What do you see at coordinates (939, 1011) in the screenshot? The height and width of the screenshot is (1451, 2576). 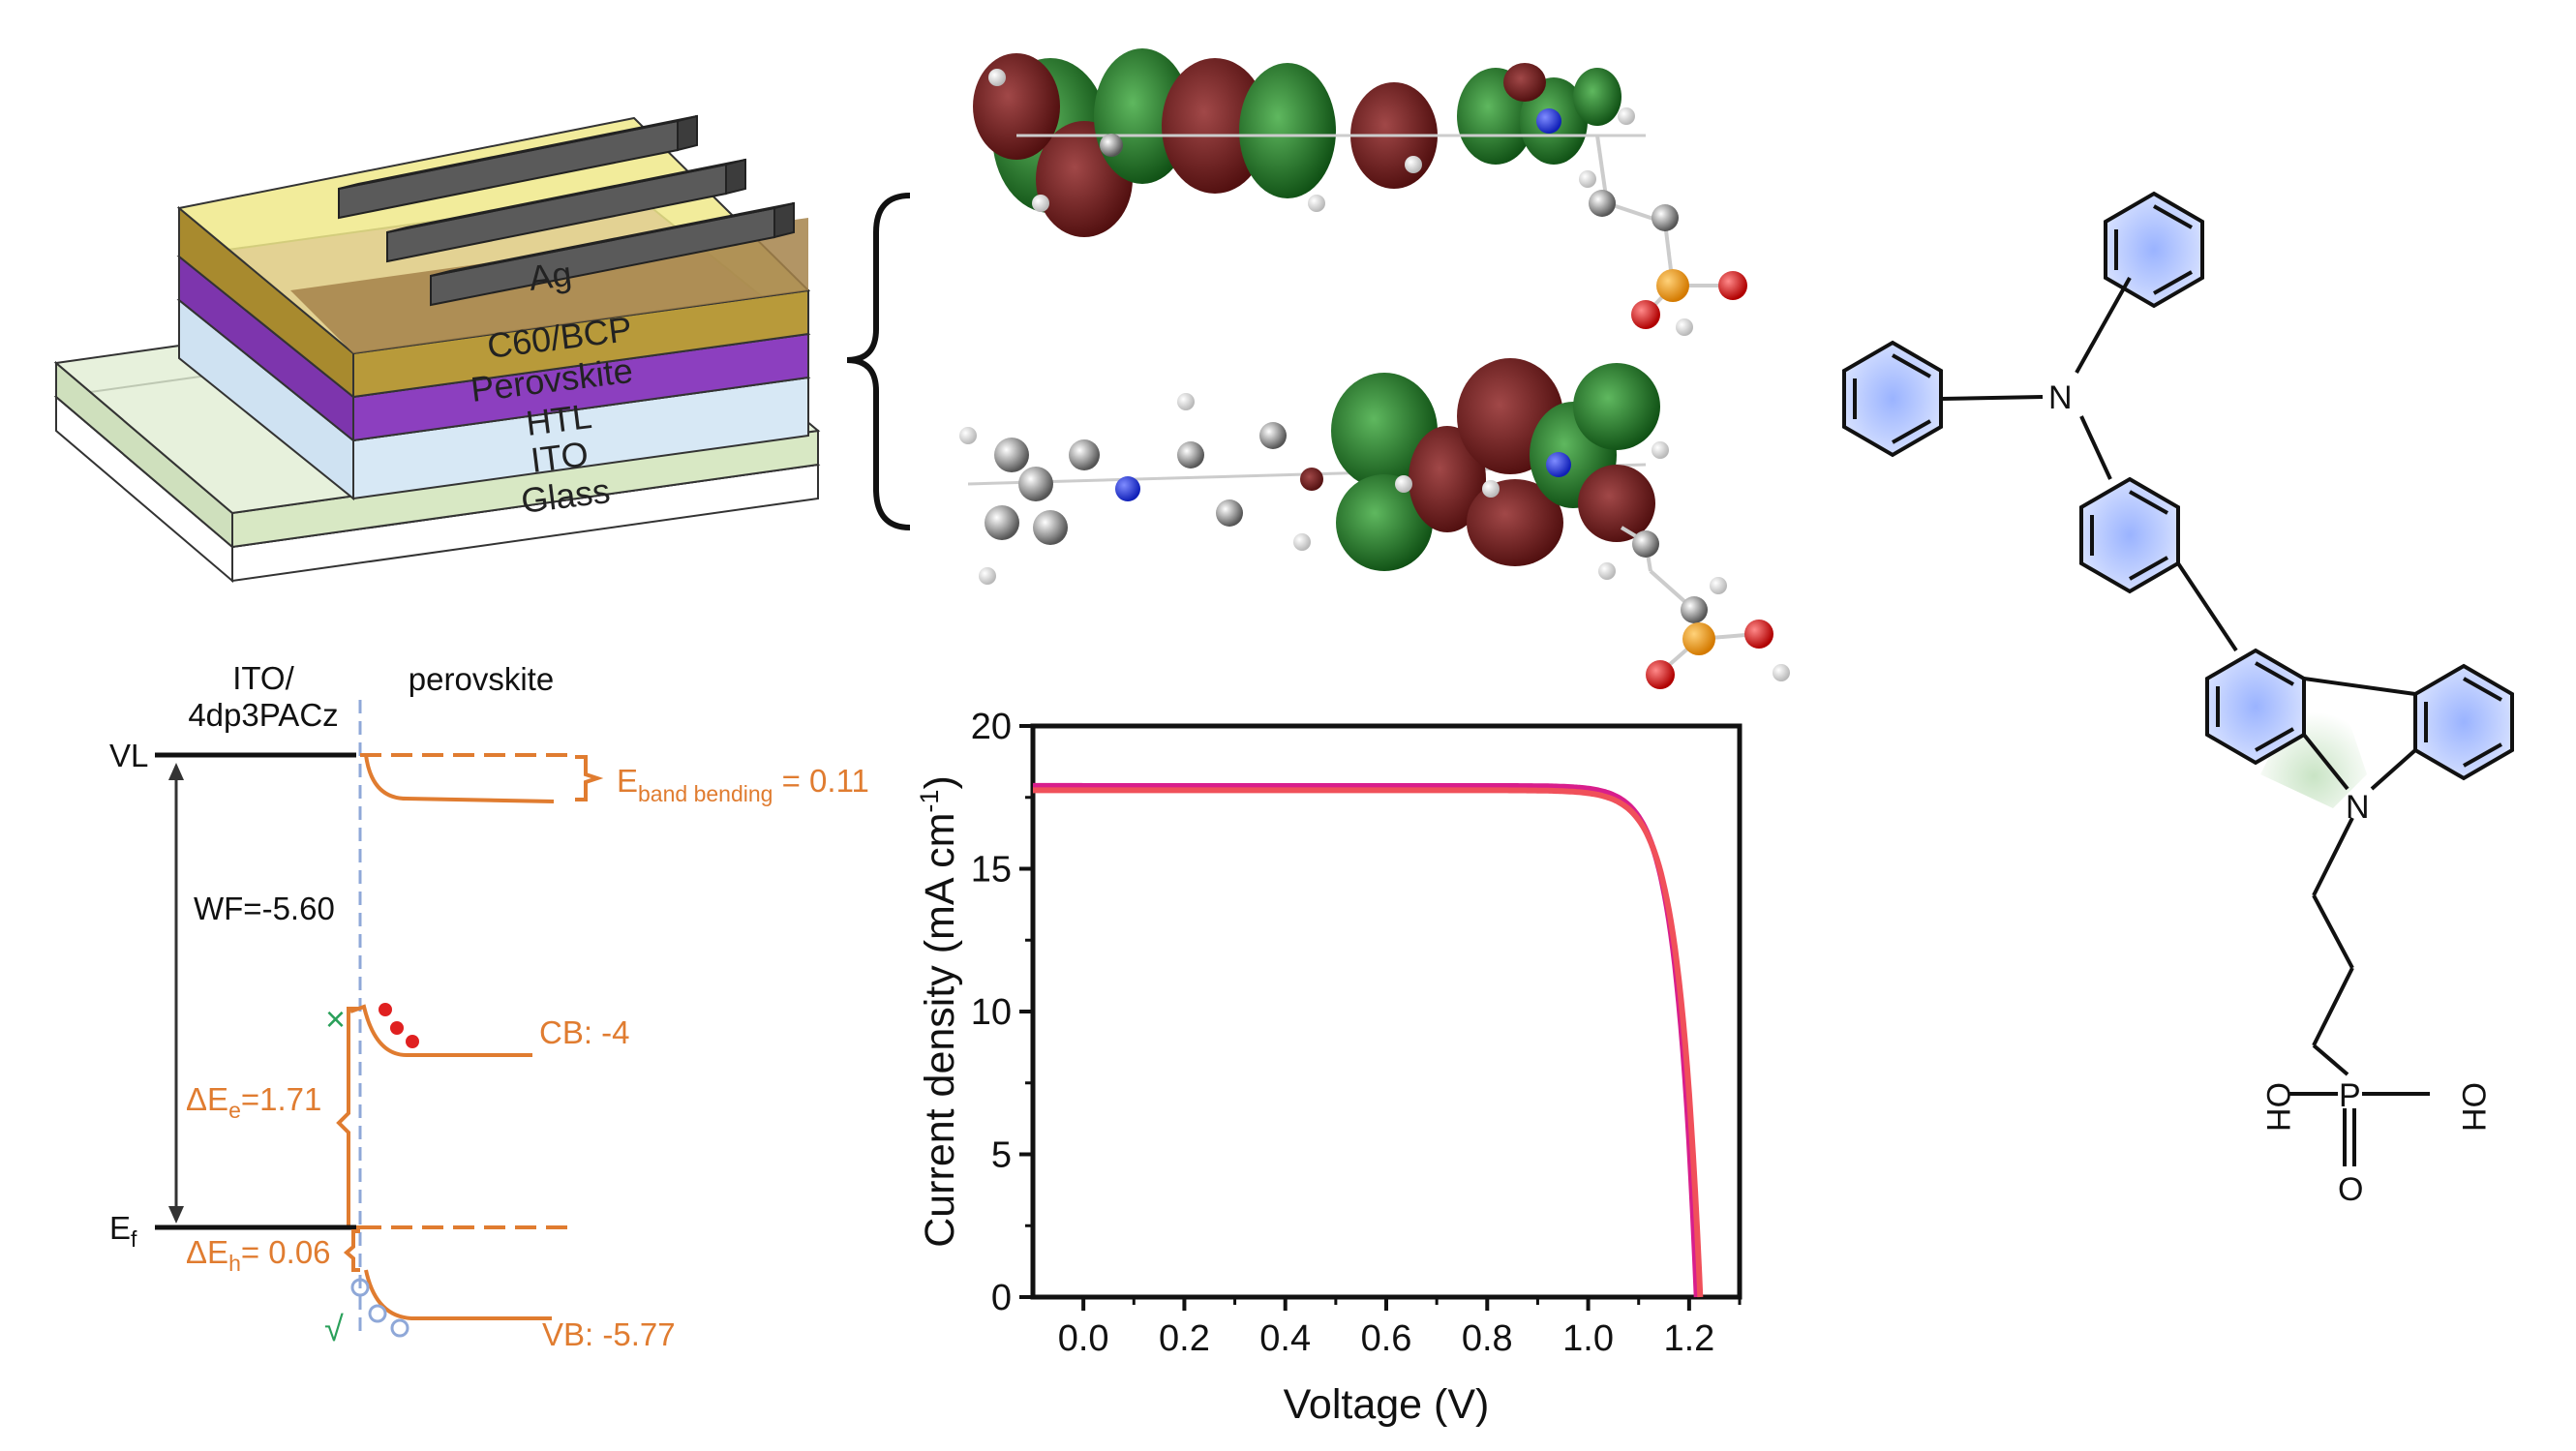 I see `y-axis-label: Current density (mA cm-1)` at bounding box center [939, 1011].